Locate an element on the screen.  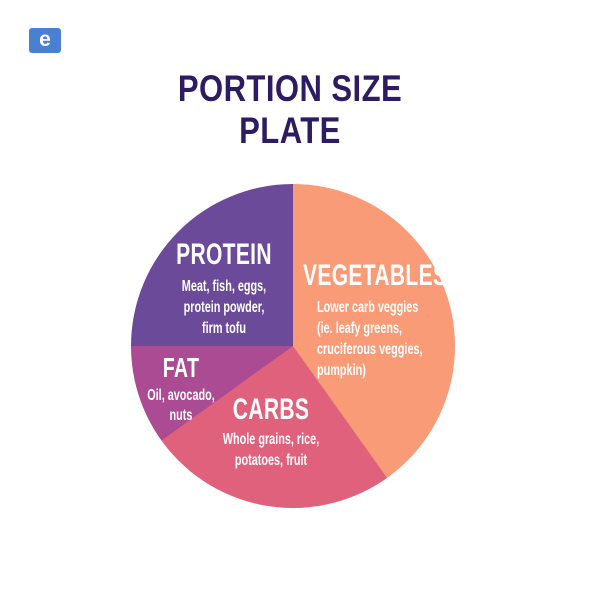
protein-heading: PROTEIN is located at coordinates (224, 254).